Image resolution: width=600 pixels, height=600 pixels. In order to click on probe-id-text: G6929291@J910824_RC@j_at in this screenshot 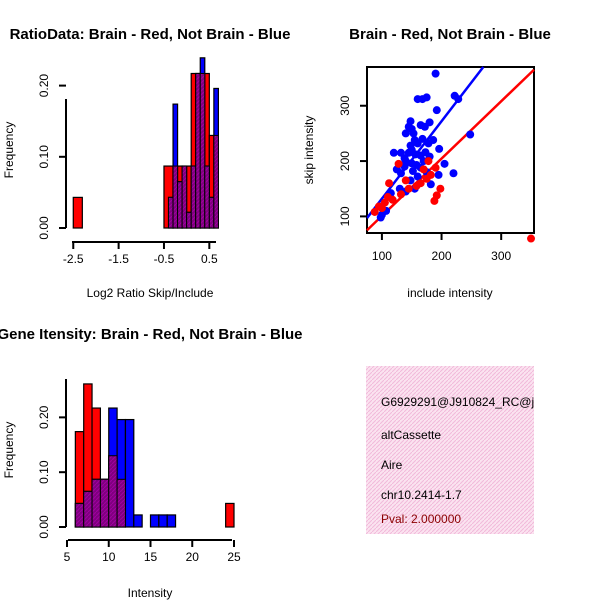, I will do `click(466, 402)`.